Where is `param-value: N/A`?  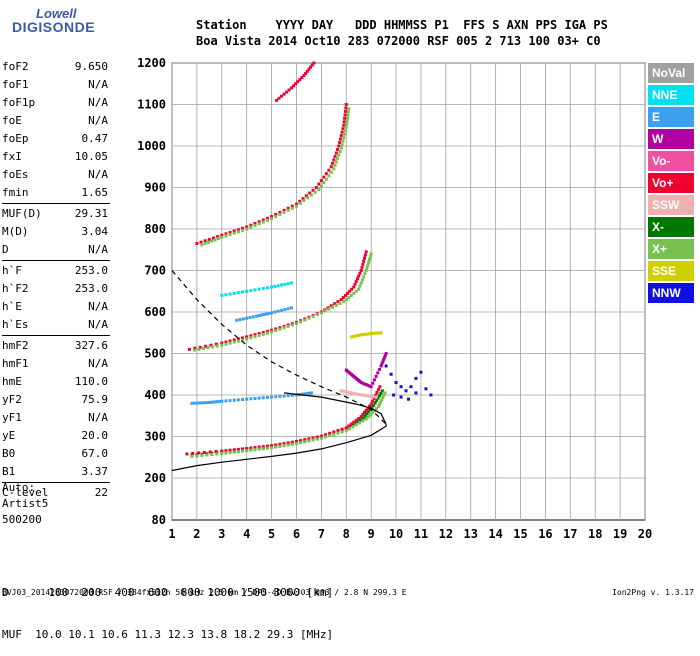
param-value: N/A is located at coordinates (98, 249).